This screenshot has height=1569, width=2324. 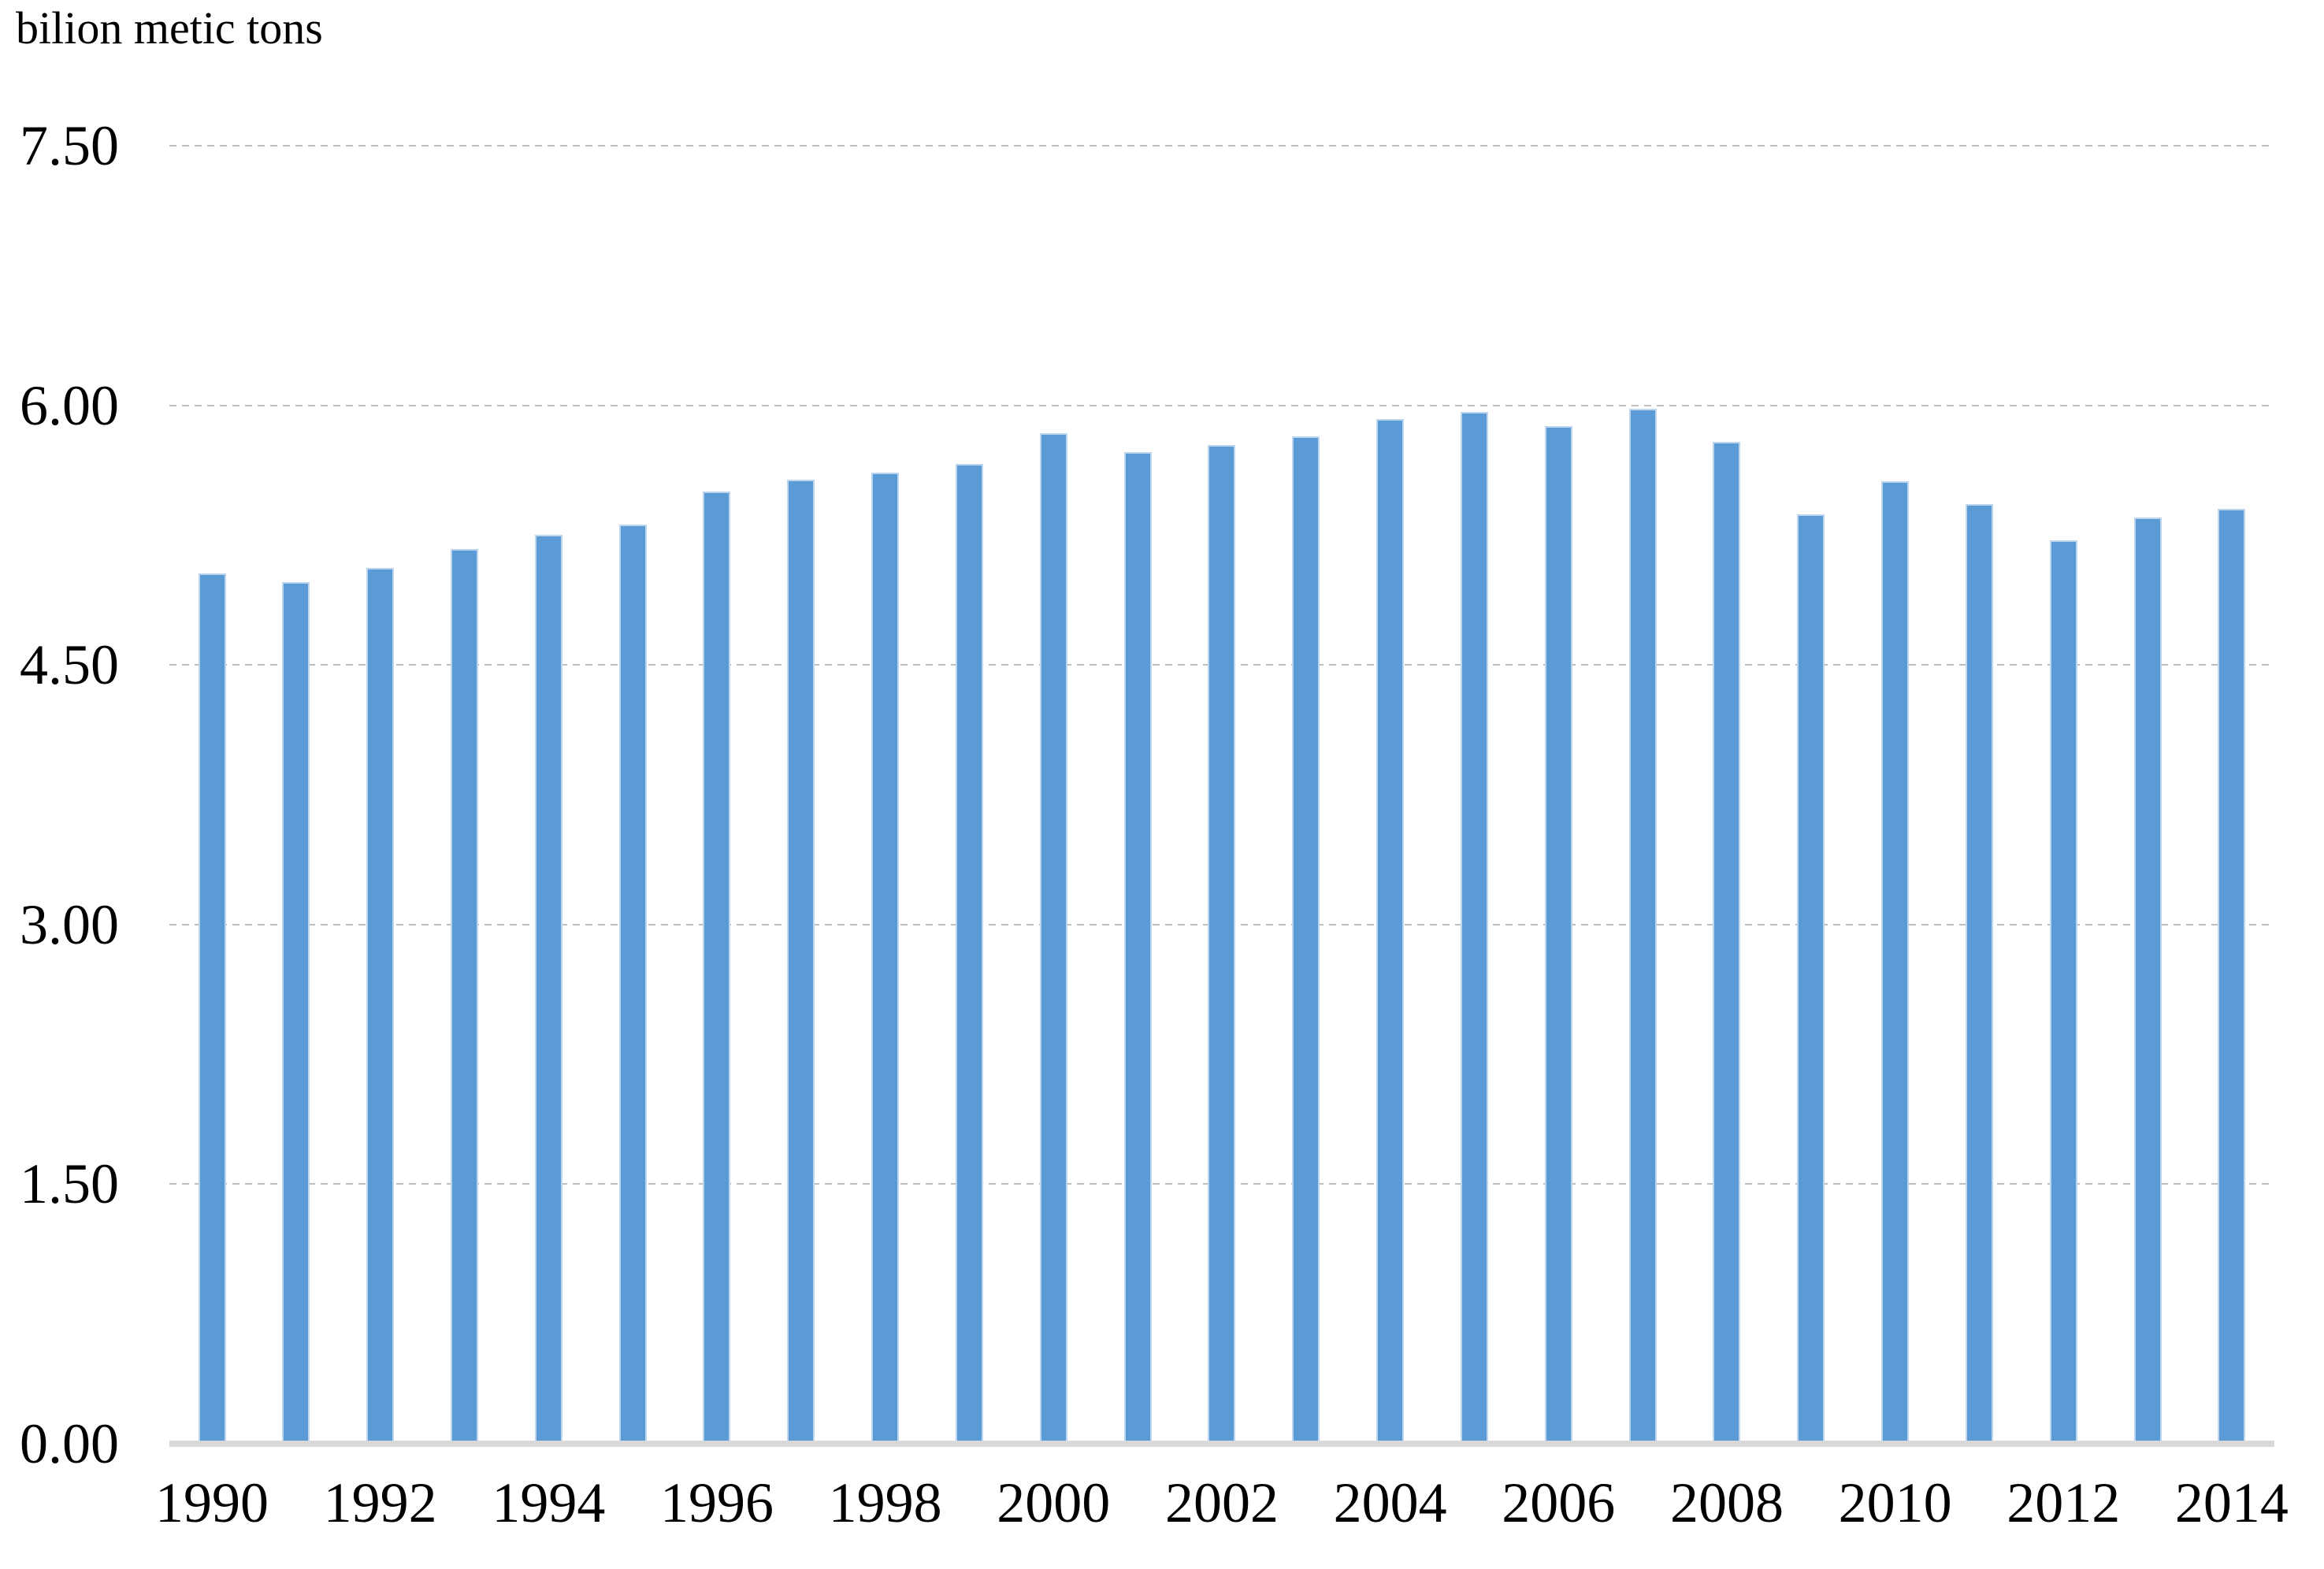 I want to click on bar-1995, so click(x=632, y=985).